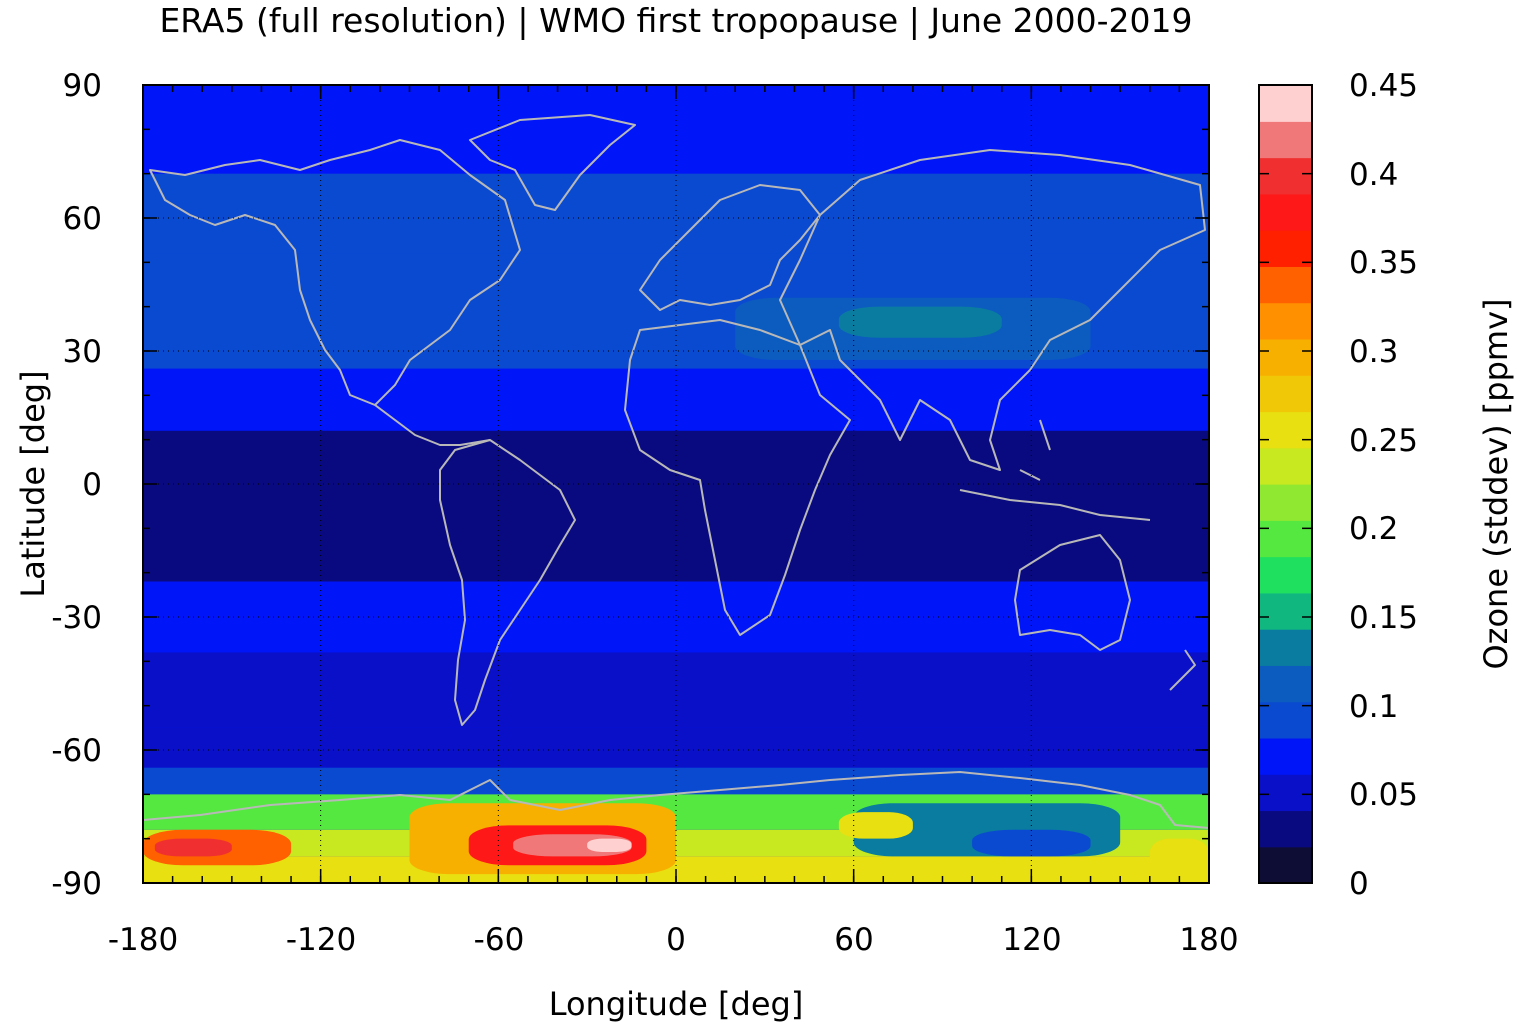 The width and height of the screenshot is (1519, 1029). Describe the element at coordinates (1373, 175) in the screenshot. I see `colorbar-tick-label: 0.4` at that location.